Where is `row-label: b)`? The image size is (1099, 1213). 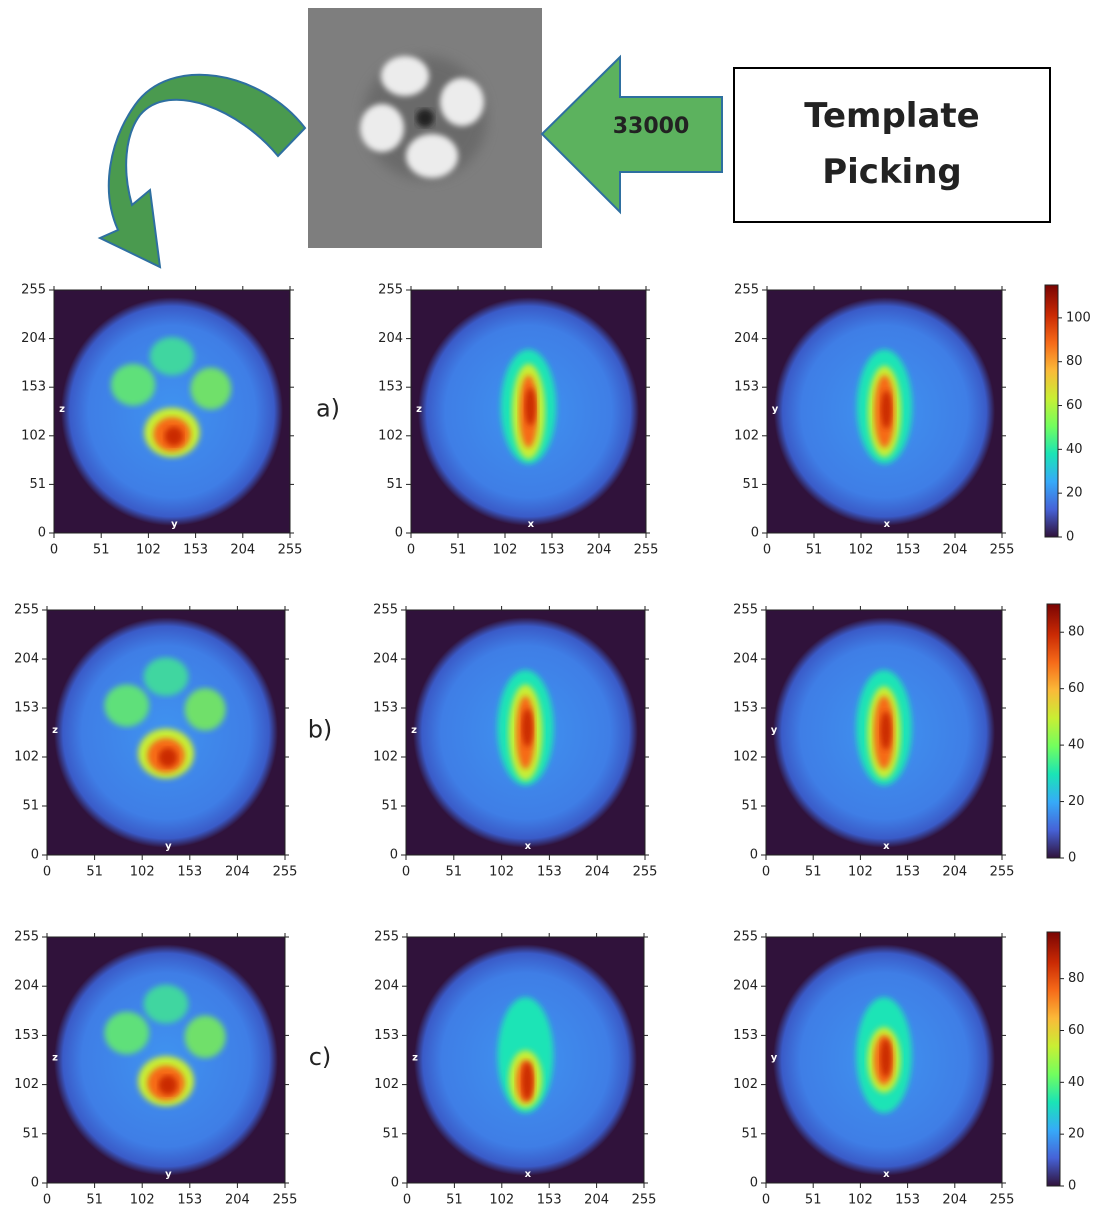
row-label: b) is located at coordinates (320, 730).